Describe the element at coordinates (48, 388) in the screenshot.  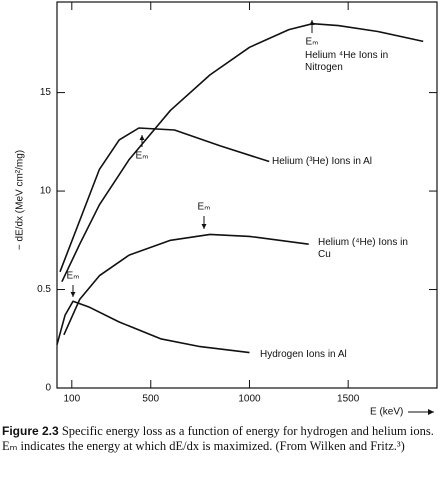
I see `y-tick-label: 0` at that location.